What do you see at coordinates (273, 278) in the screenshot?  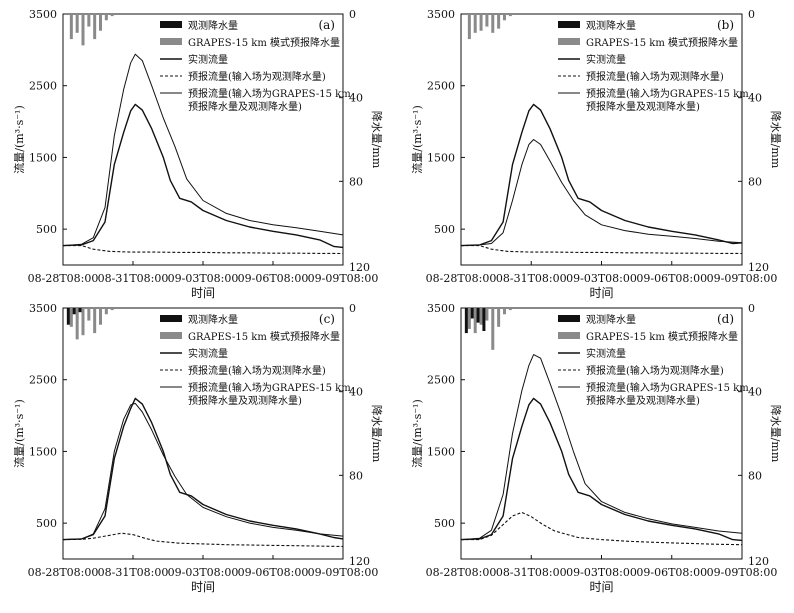 I see `x-tick-label: 09-06T08:00` at bounding box center [273, 278].